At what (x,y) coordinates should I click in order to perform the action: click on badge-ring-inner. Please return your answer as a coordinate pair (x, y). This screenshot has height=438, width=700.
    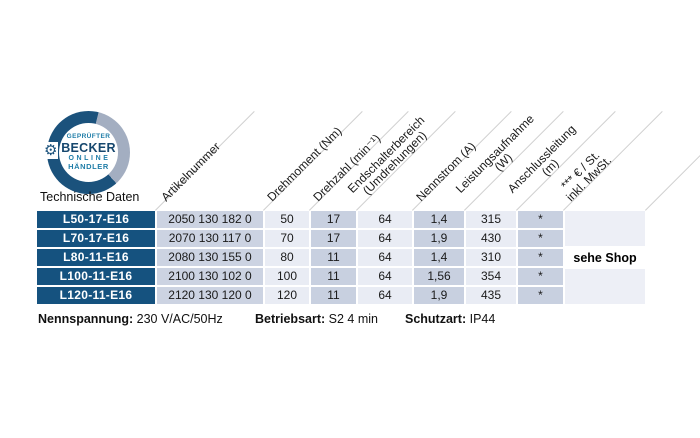
    Looking at the image, I should click on (88, 152).